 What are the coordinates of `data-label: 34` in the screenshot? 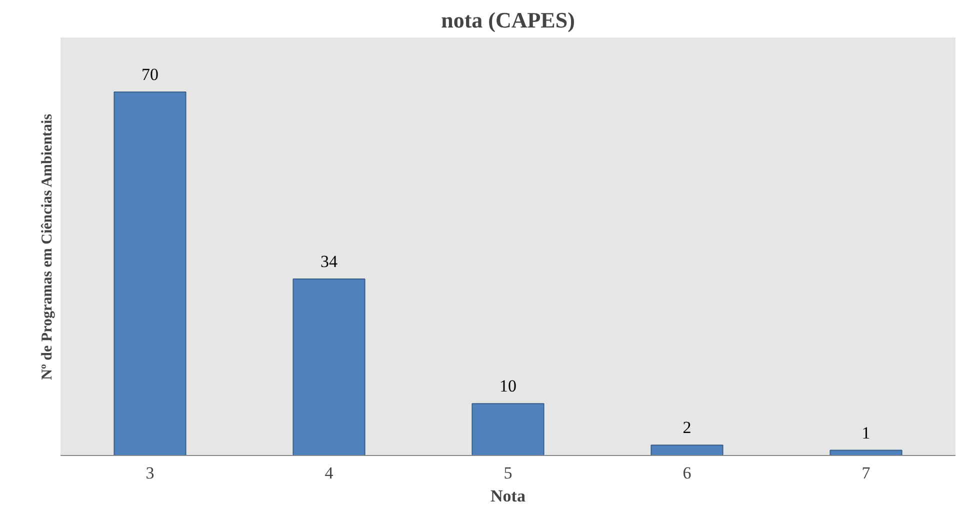 It's located at (329, 261).